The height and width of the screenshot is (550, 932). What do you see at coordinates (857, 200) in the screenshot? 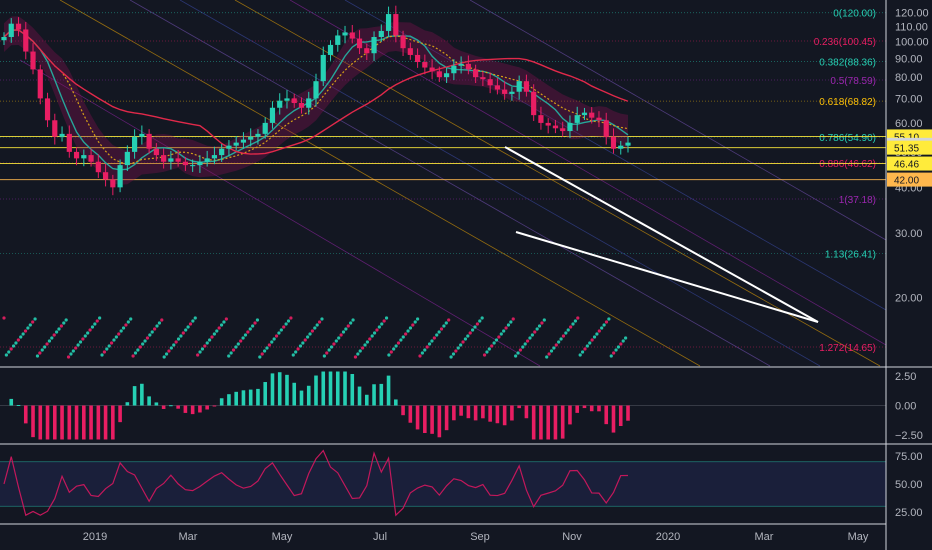
I see `fib-level-label: 1(37.18)` at bounding box center [857, 200].